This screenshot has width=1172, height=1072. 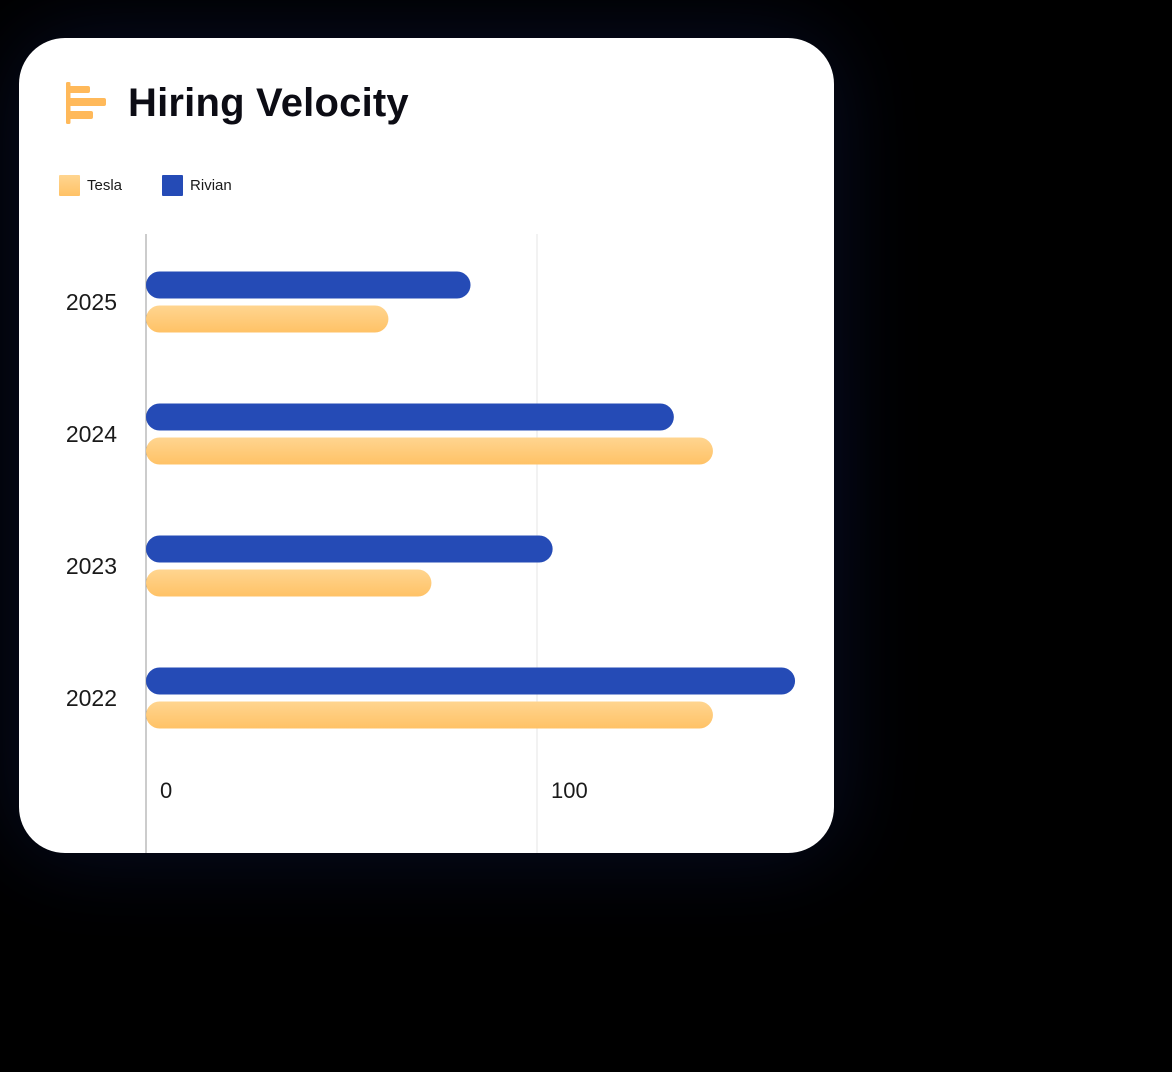 What do you see at coordinates (289, 583) in the screenshot?
I see `bar-tesla-2023` at bounding box center [289, 583].